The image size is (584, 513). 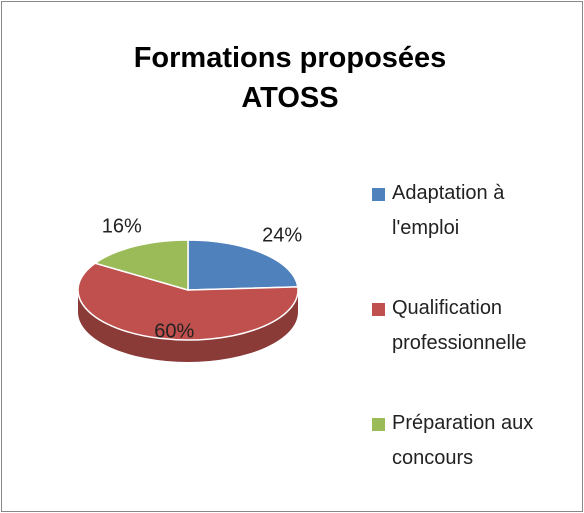 What do you see at coordinates (448, 210) in the screenshot?
I see `legend-label: Adaptation à l'emploi` at bounding box center [448, 210].